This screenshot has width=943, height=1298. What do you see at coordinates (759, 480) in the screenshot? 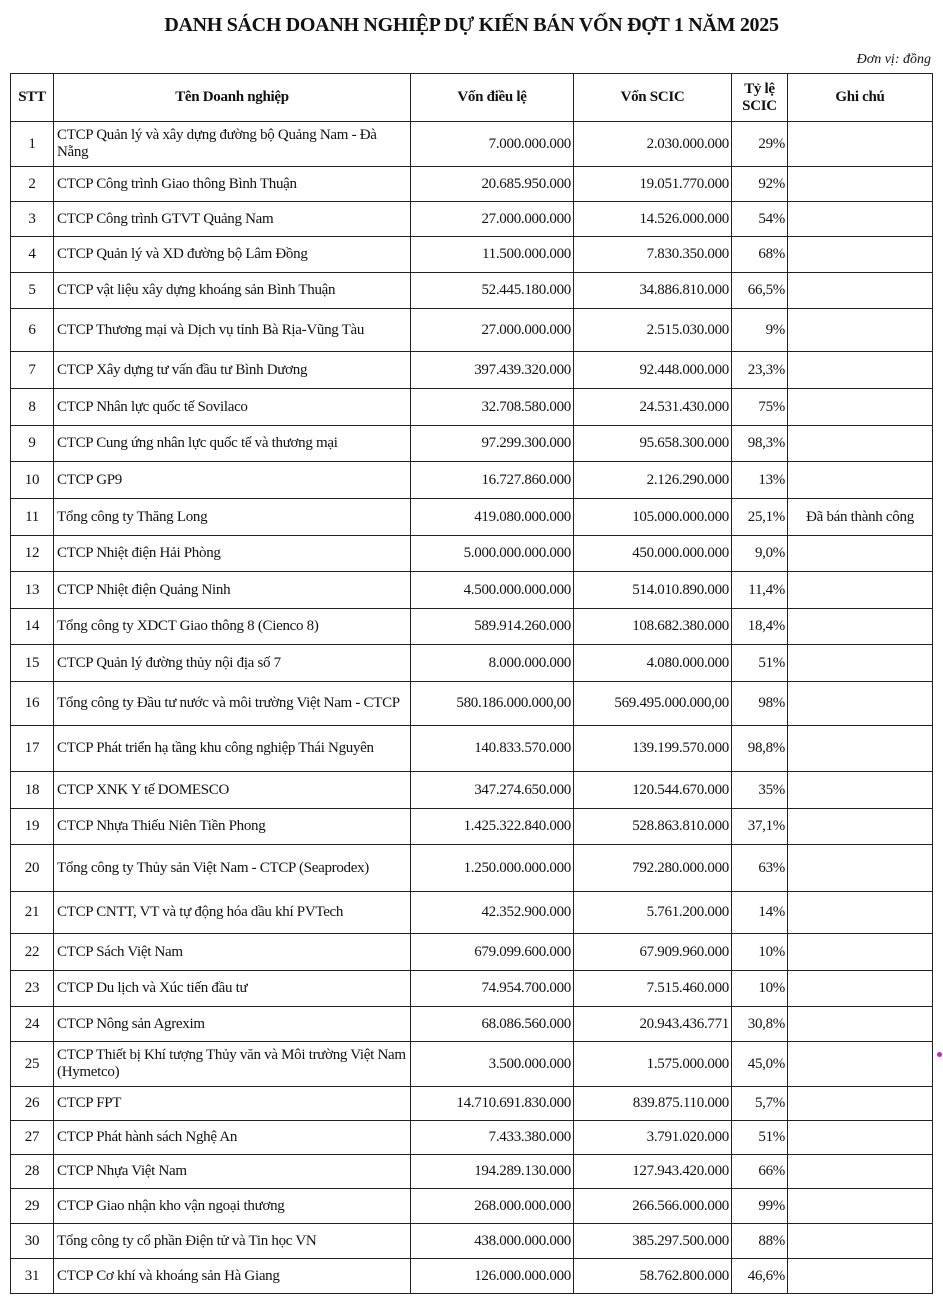
I see `row-scic-ratio: 13%` at bounding box center [759, 480].